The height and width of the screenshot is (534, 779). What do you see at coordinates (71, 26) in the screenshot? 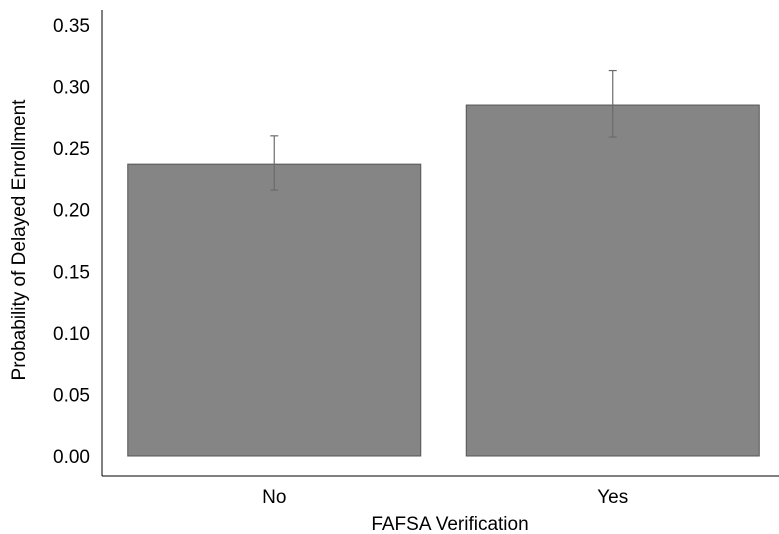
I see `y-tick-label: 0.35` at bounding box center [71, 26].